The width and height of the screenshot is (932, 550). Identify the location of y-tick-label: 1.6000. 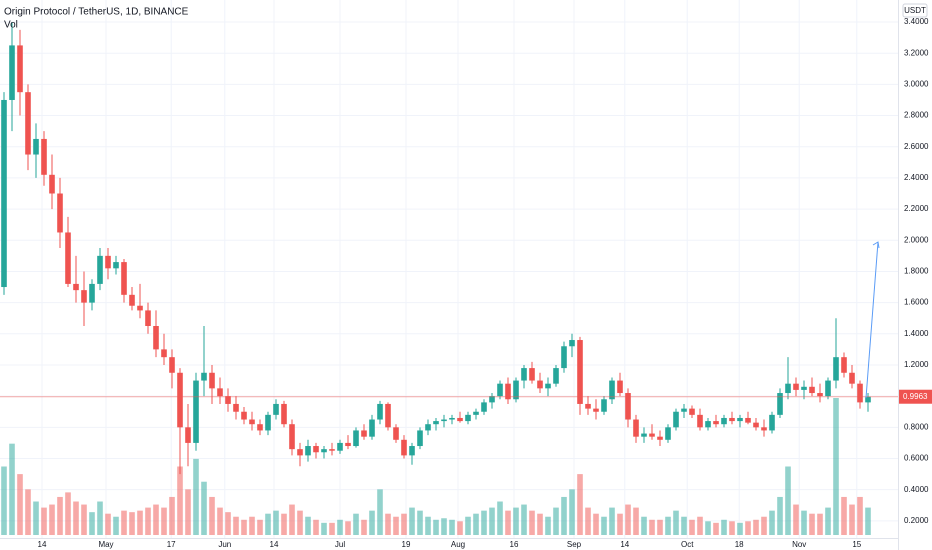
(916, 302).